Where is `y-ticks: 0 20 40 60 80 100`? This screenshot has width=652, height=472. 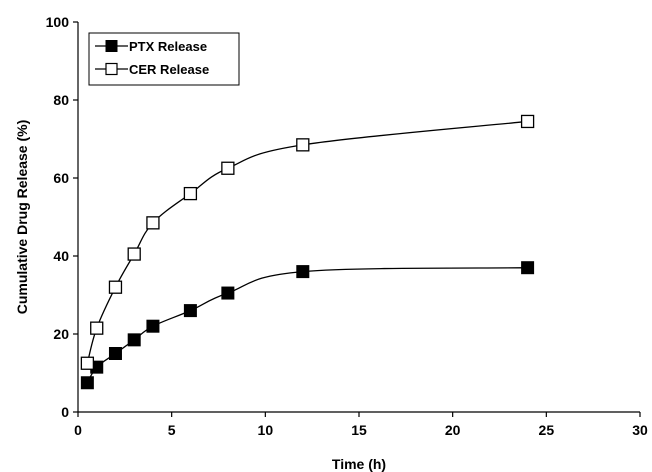
y-ticks: 0 20 40 60 80 100 is located at coordinates (62, 217).